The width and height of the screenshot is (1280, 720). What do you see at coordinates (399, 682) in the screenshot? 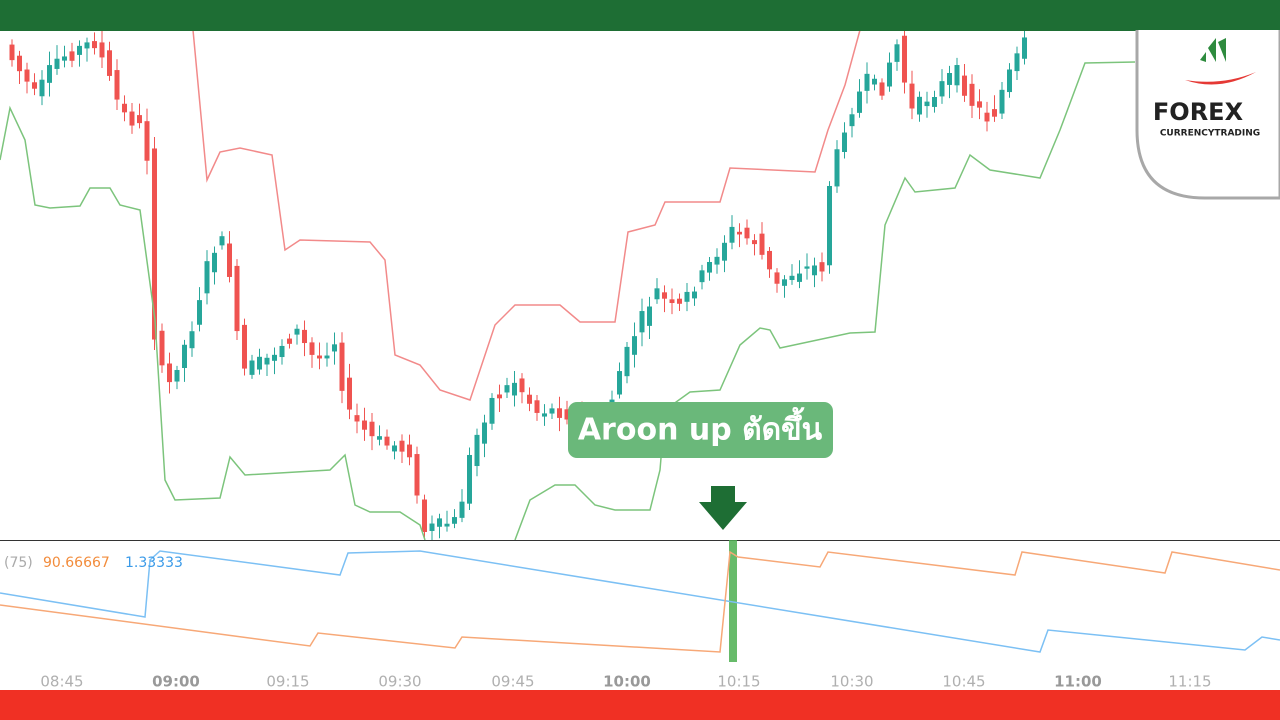
I see `time-label: 09:30` at bounding box center [399, 682].